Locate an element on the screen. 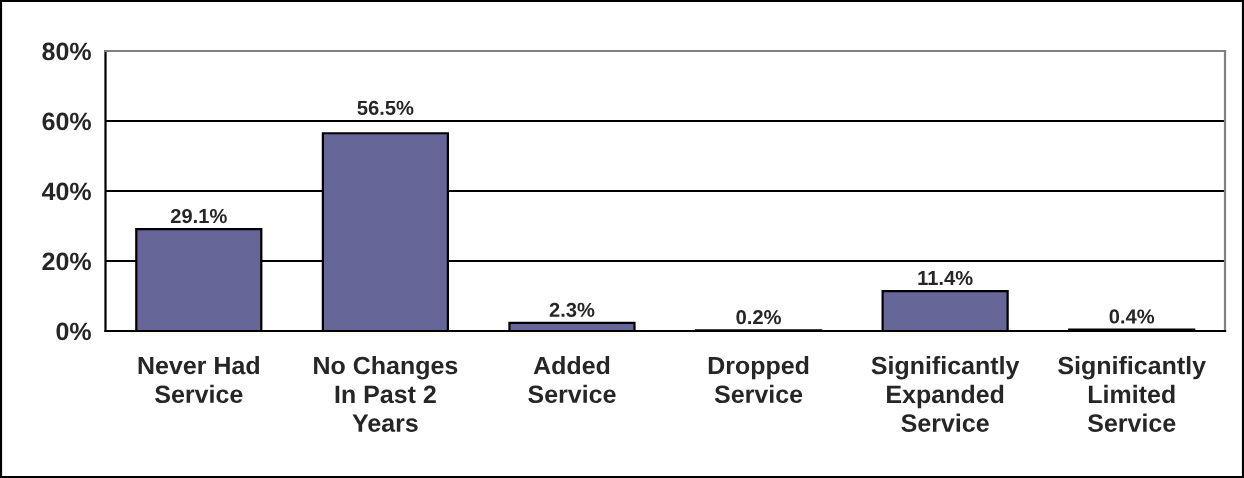  data-label: 56.5% is located at coordinates (385, 108).